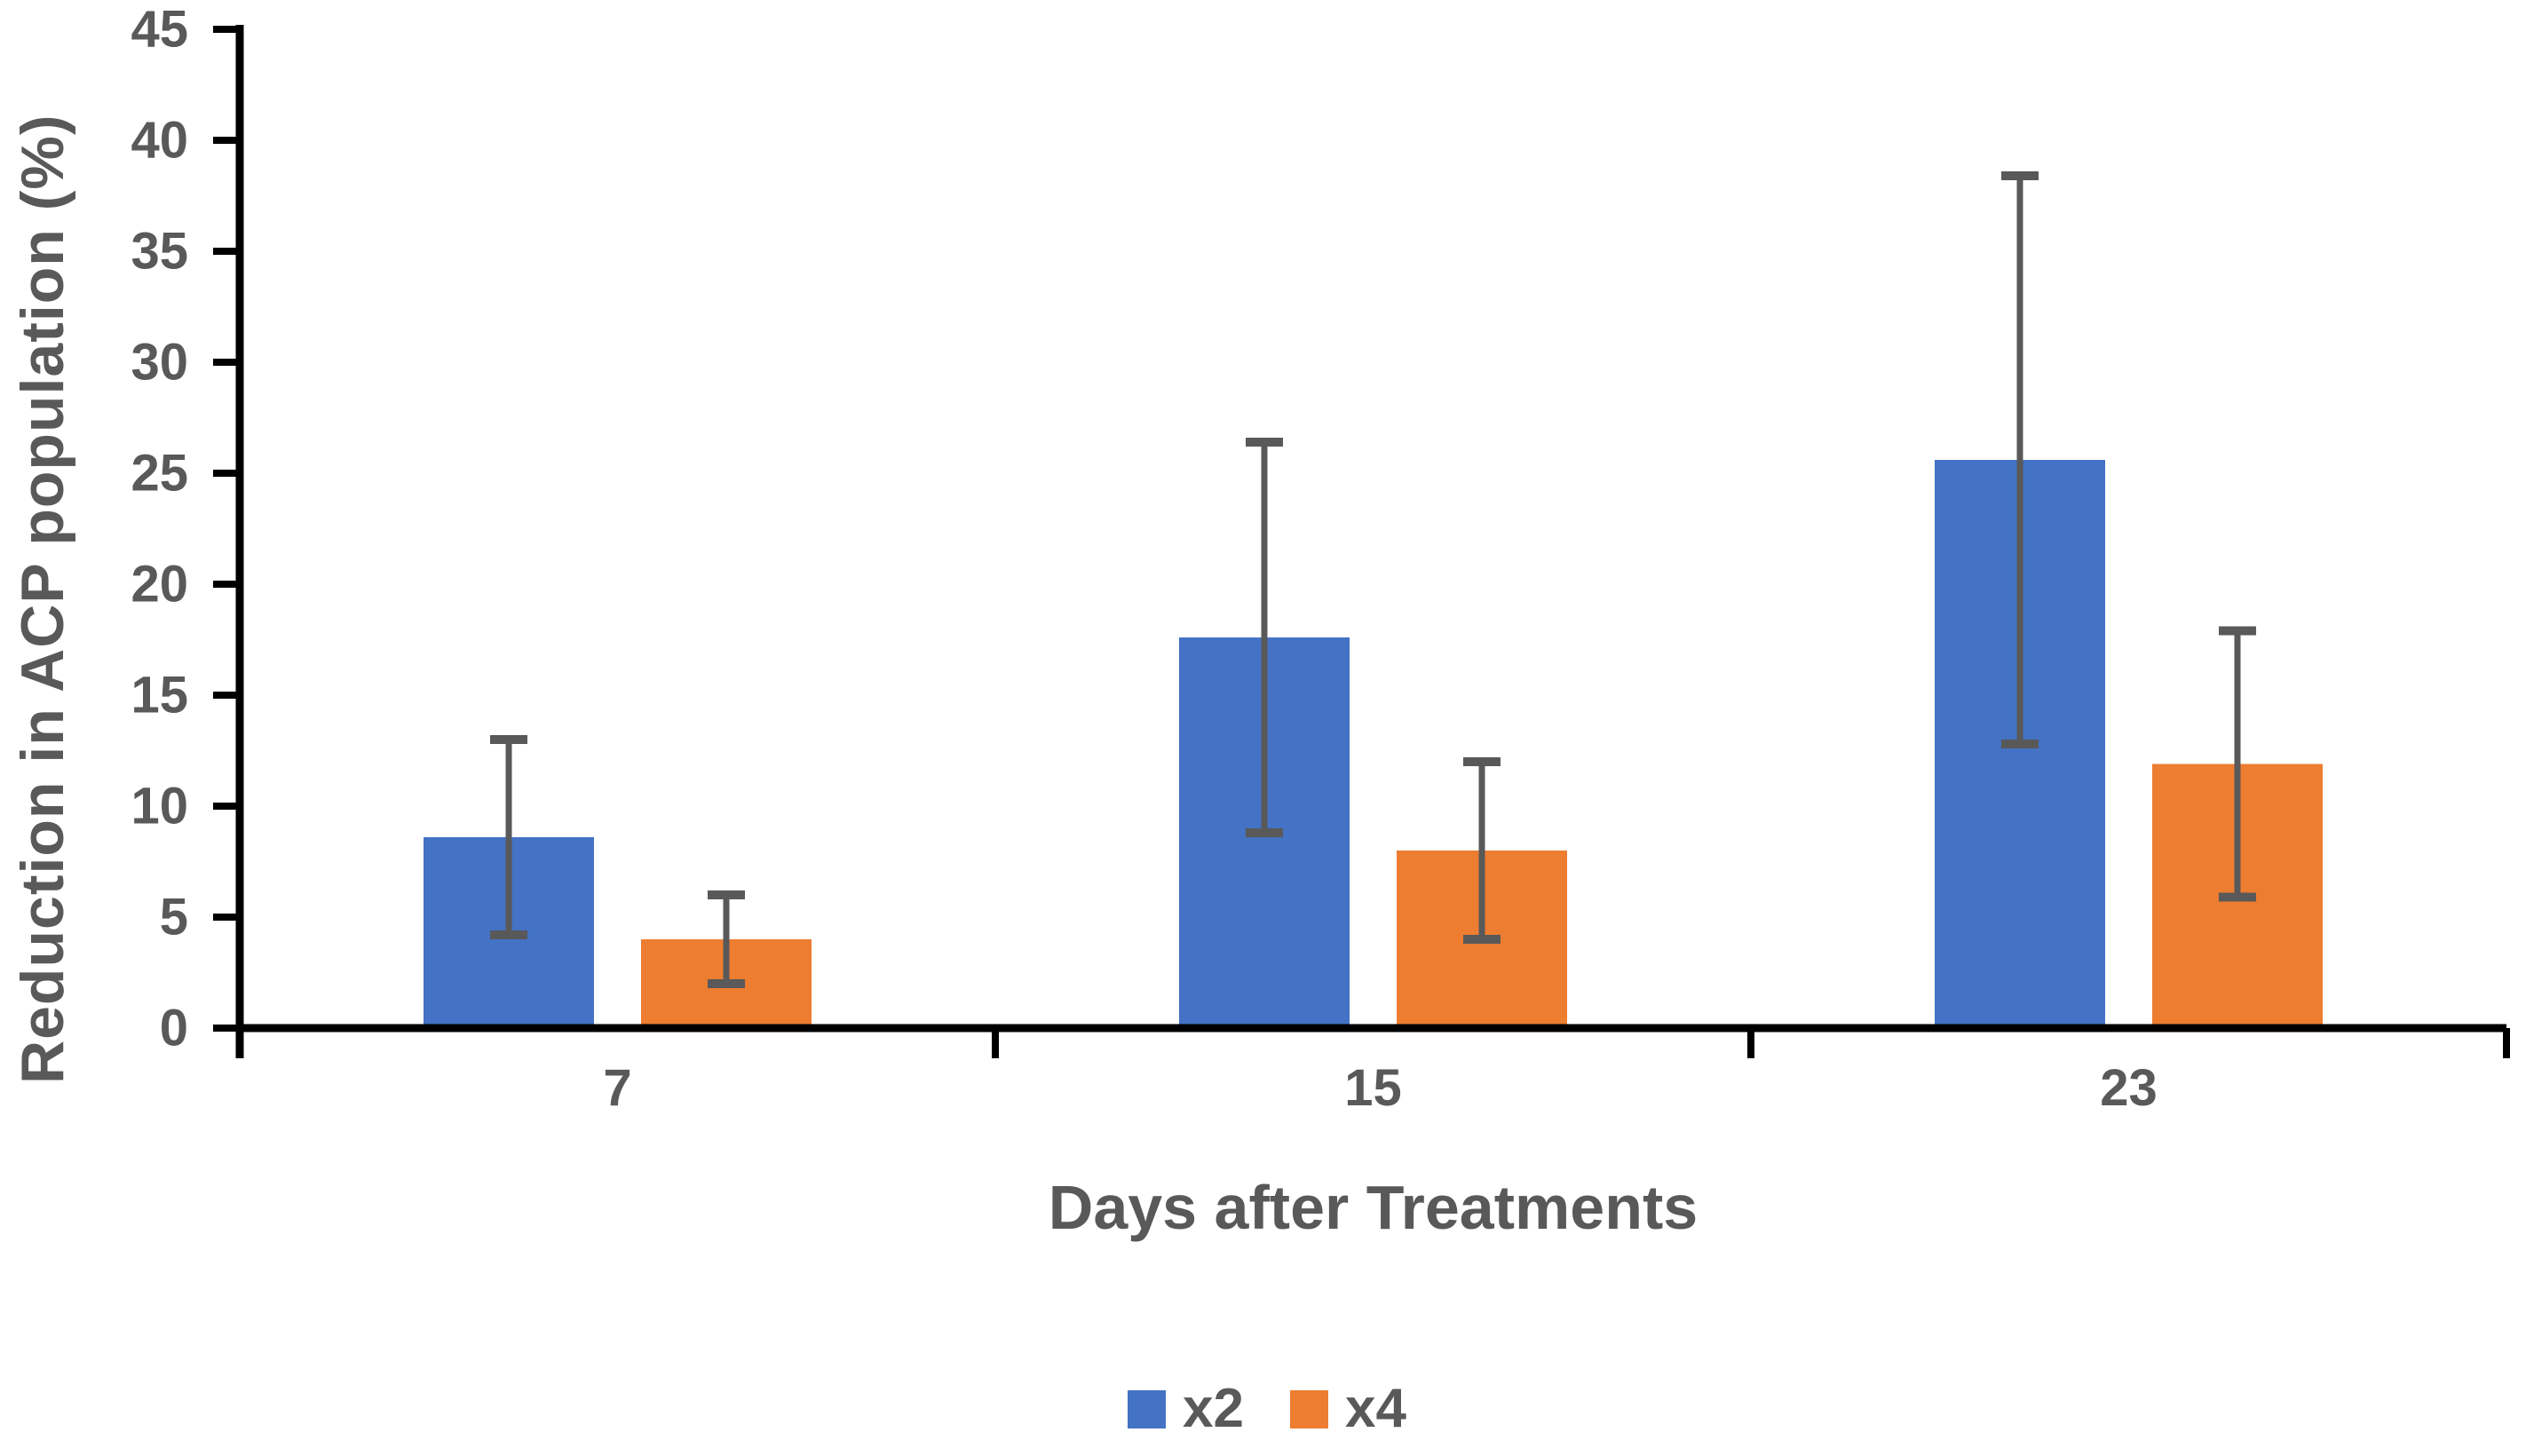 Image resolution: width=2534 pixels, height=1456 pixels. Describe the element at coordinates (160, 363) in the screenshot. I see `y-tick-label-30: 30` at that location.